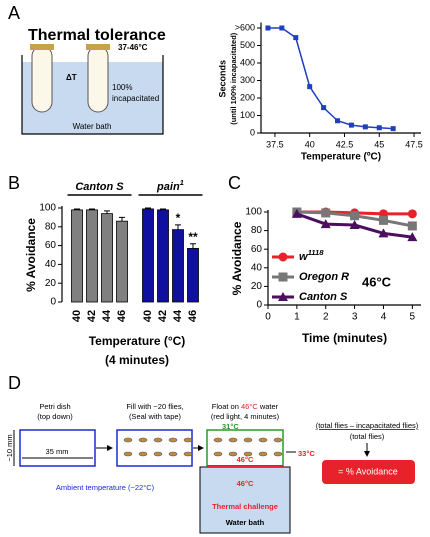  What do you see at coordinates (233, 78) in the screenshot?
I see `y-axis-label: (until 100% incapacitated)` at bounding box center [233, 78].